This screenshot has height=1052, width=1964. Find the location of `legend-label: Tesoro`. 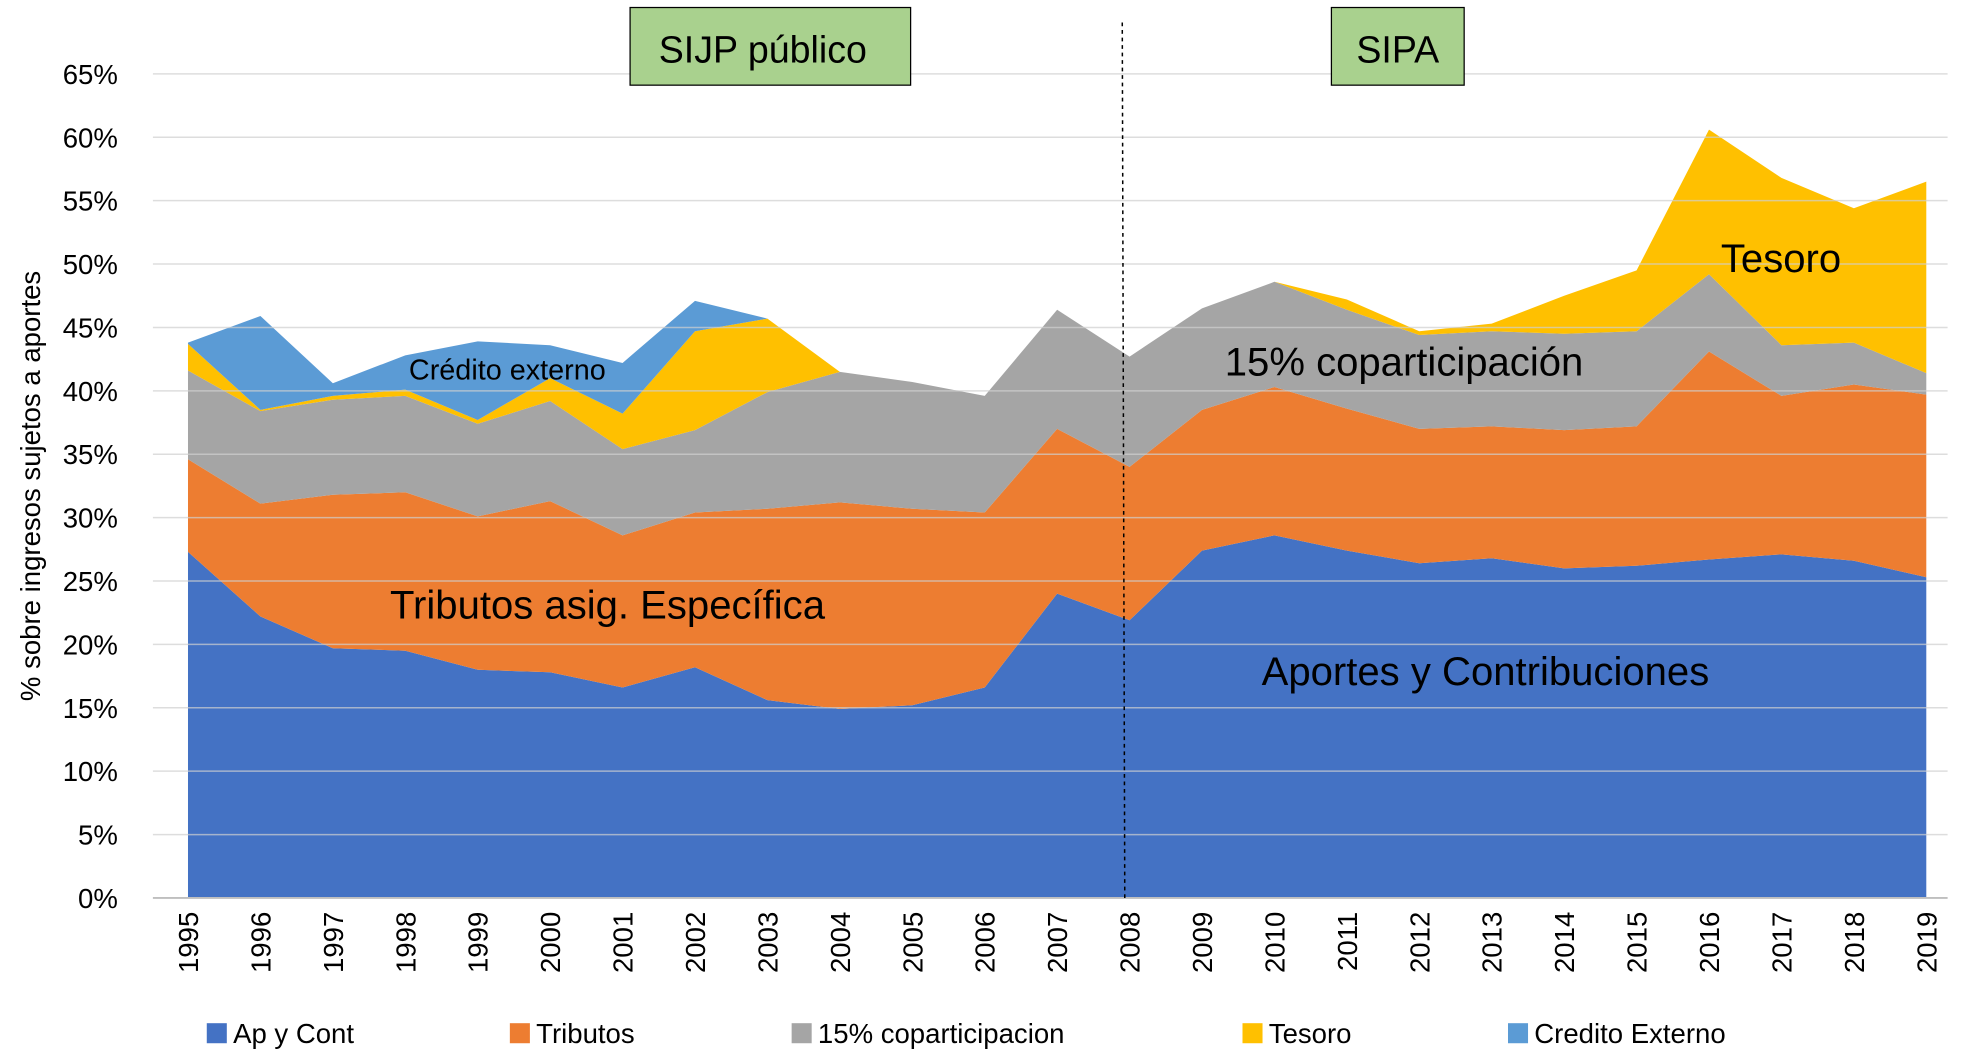

legend-label: Tesoro is located at coordinates (1310, 1033).